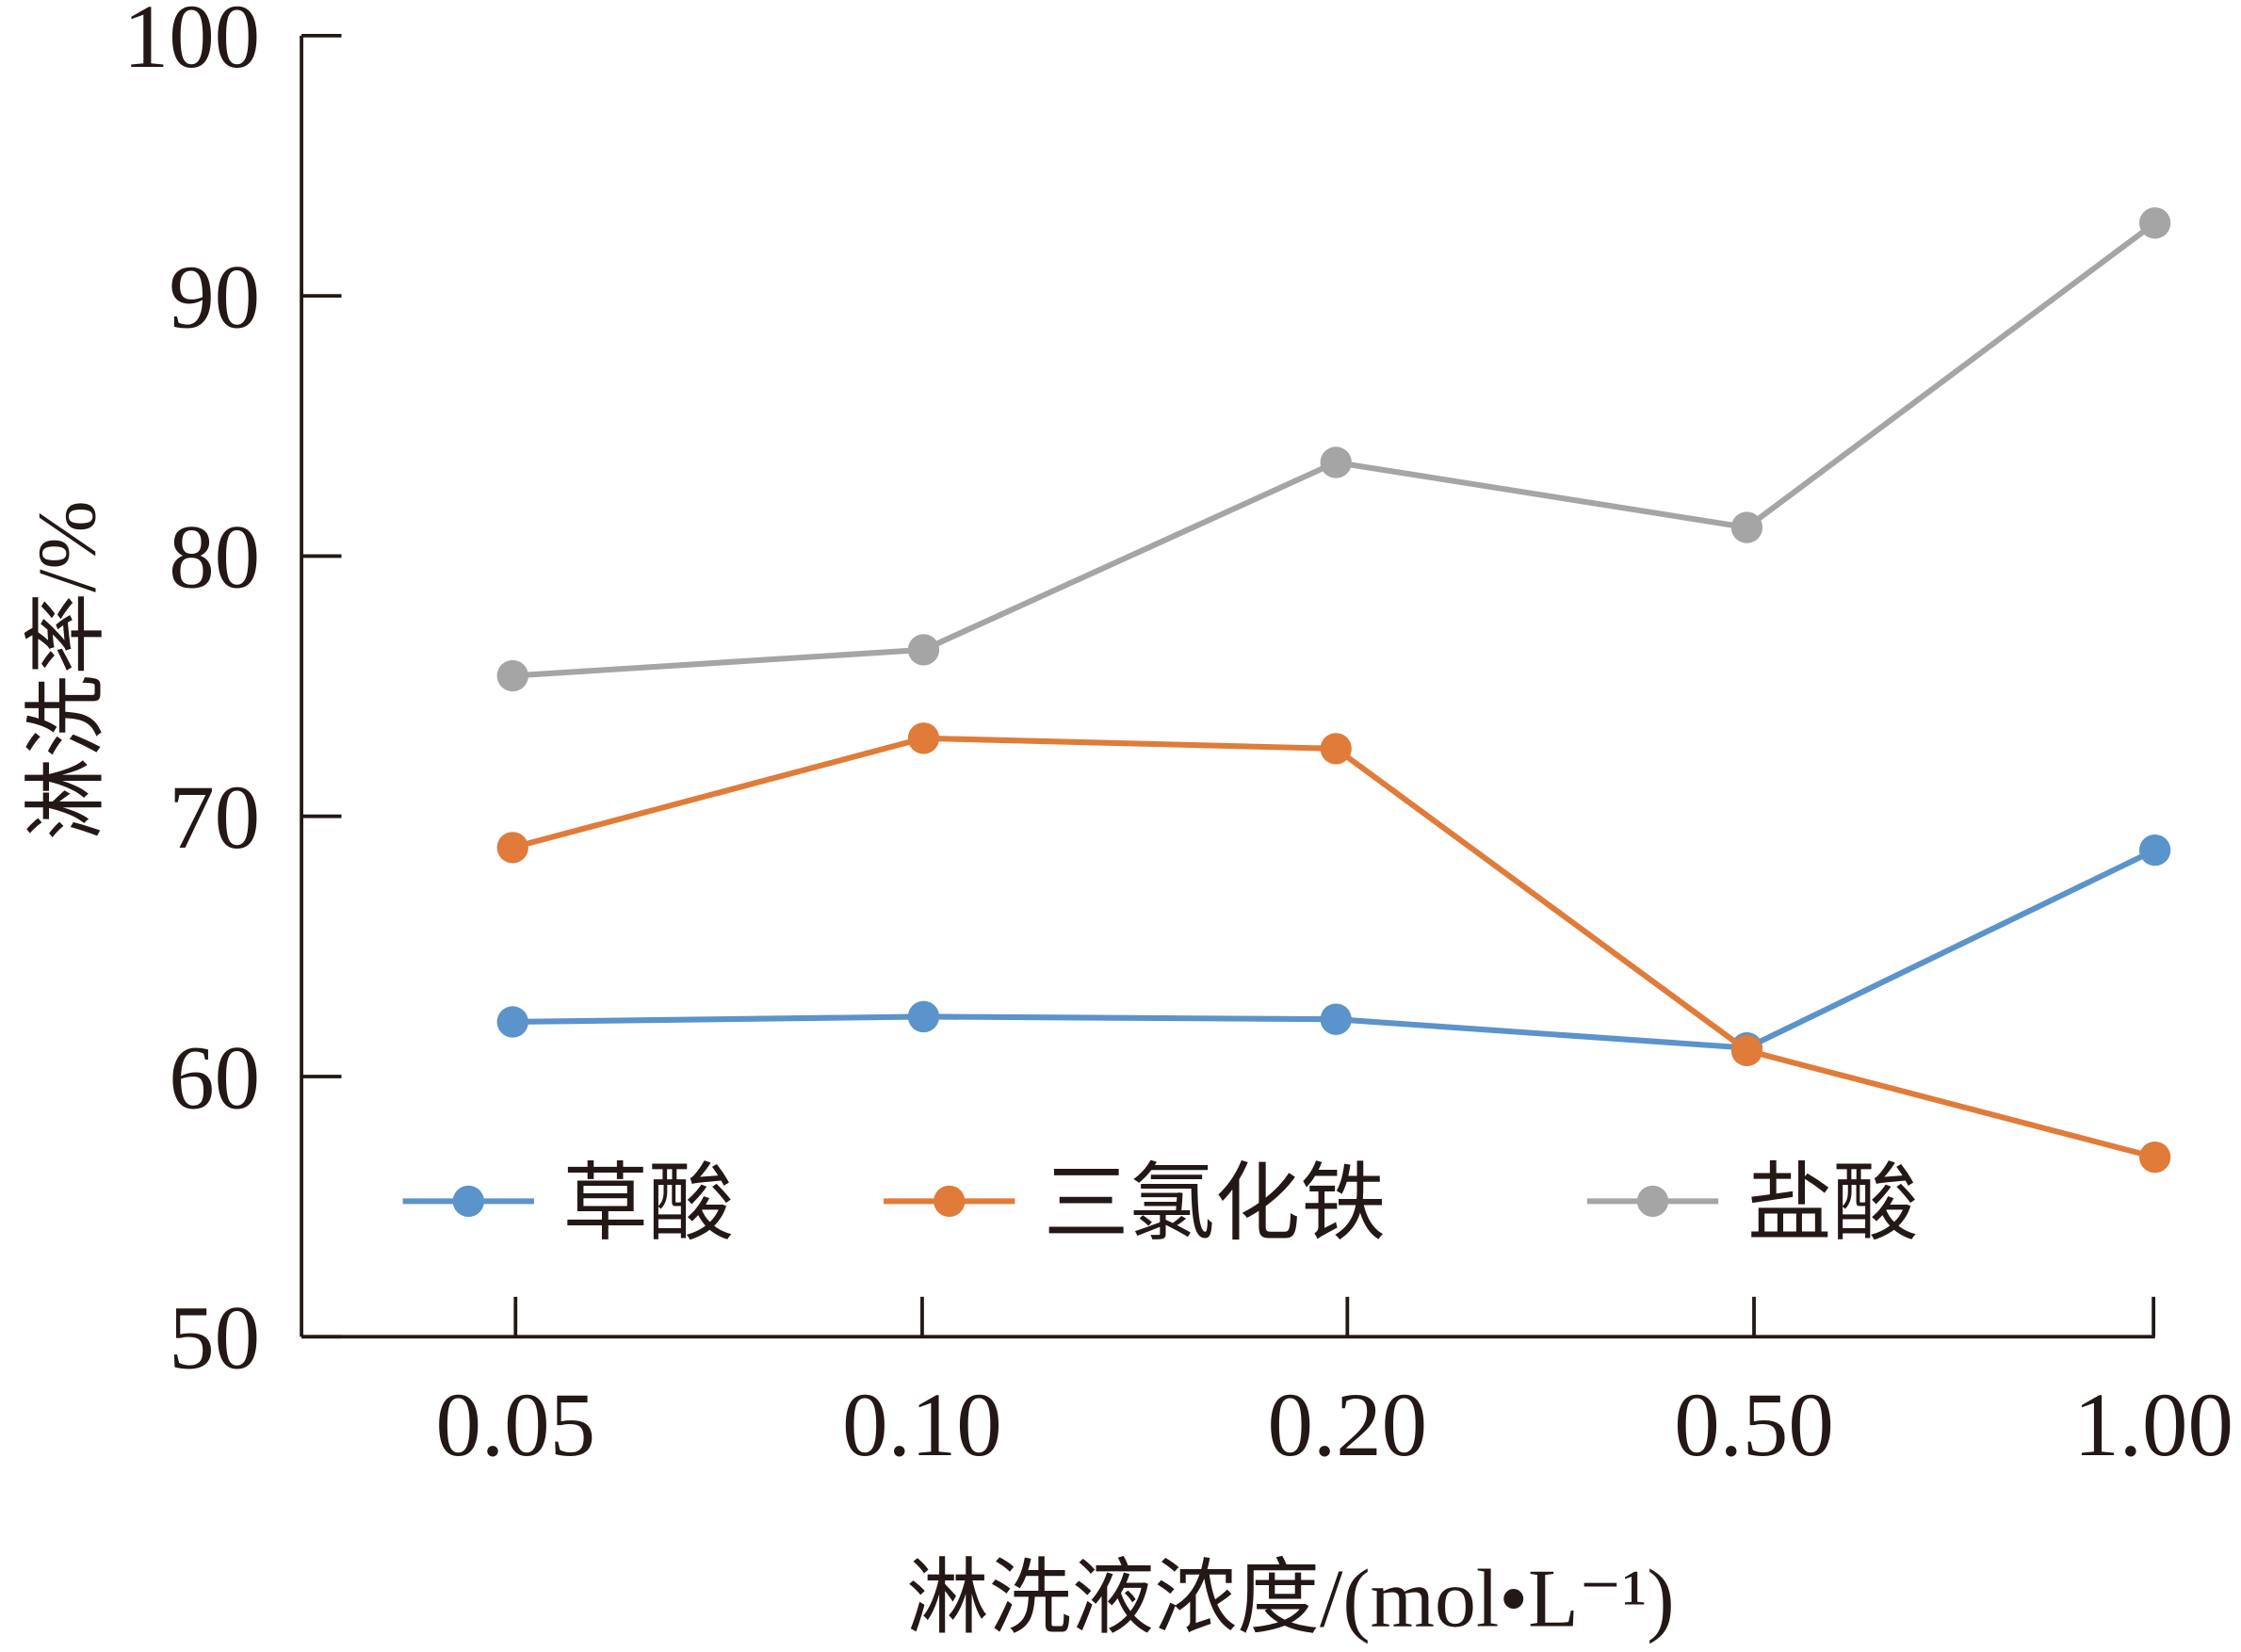 The height and width of the screenshot is (1652, 2241). I want to click on y-tick-label: 70, so click(215, 817).